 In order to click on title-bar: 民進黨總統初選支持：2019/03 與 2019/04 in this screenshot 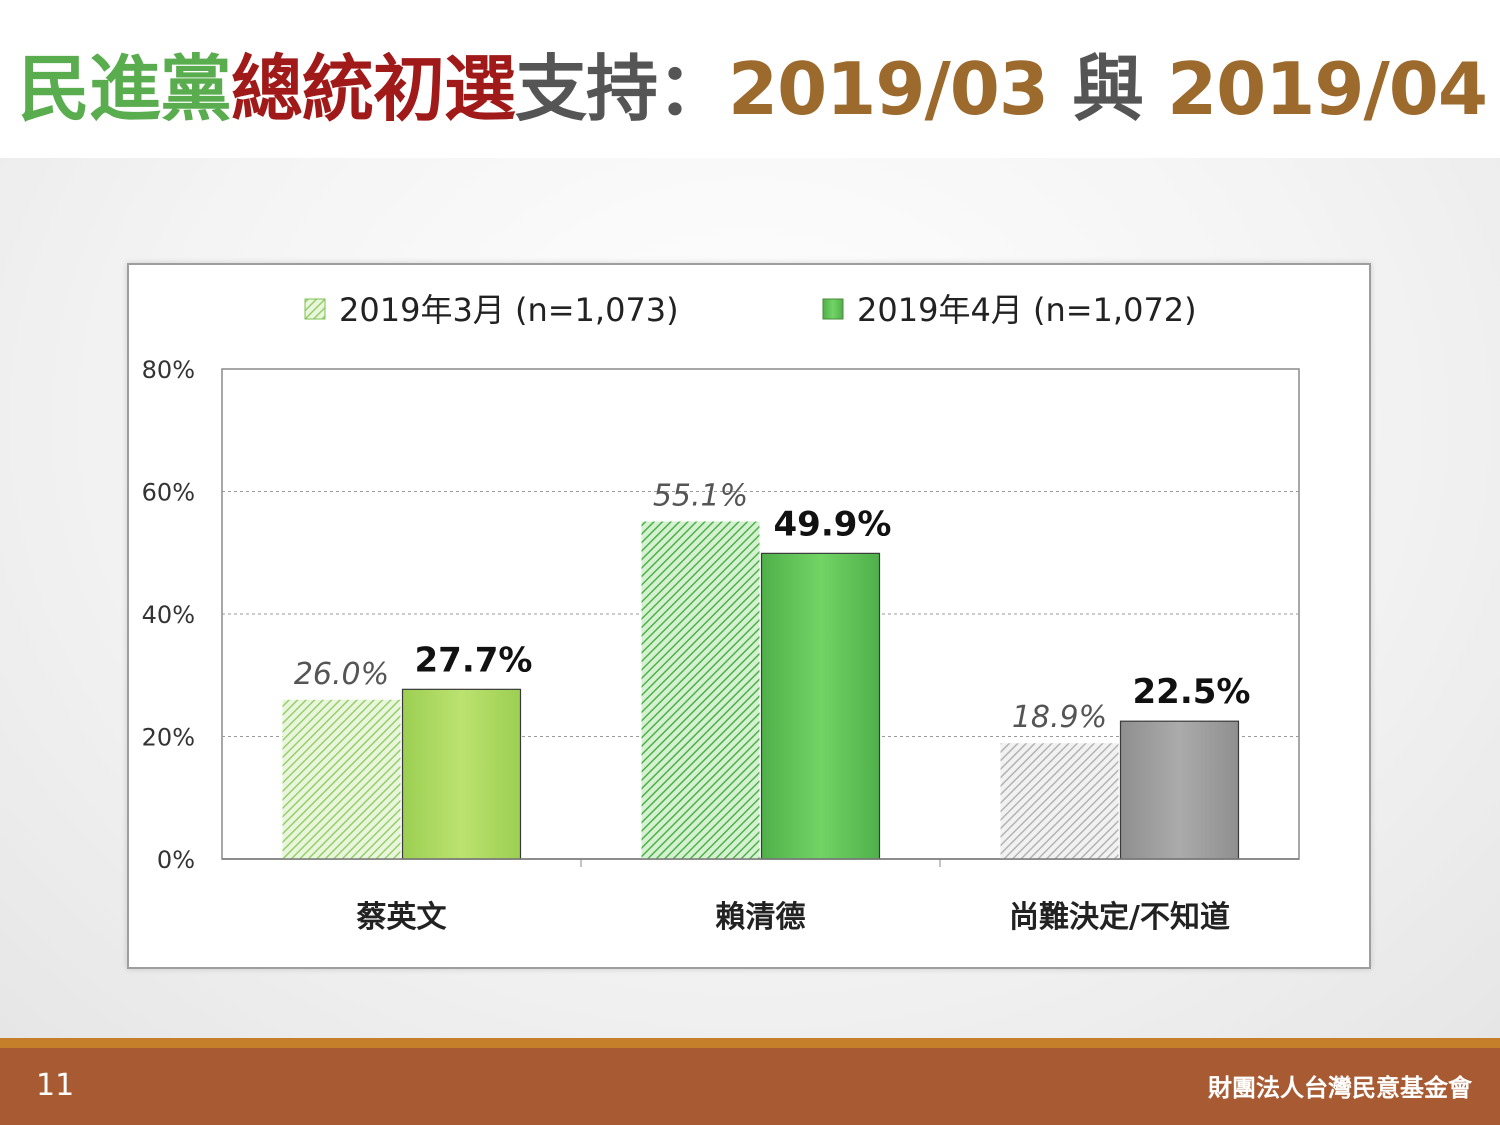, I will do `click(750, 79)`.